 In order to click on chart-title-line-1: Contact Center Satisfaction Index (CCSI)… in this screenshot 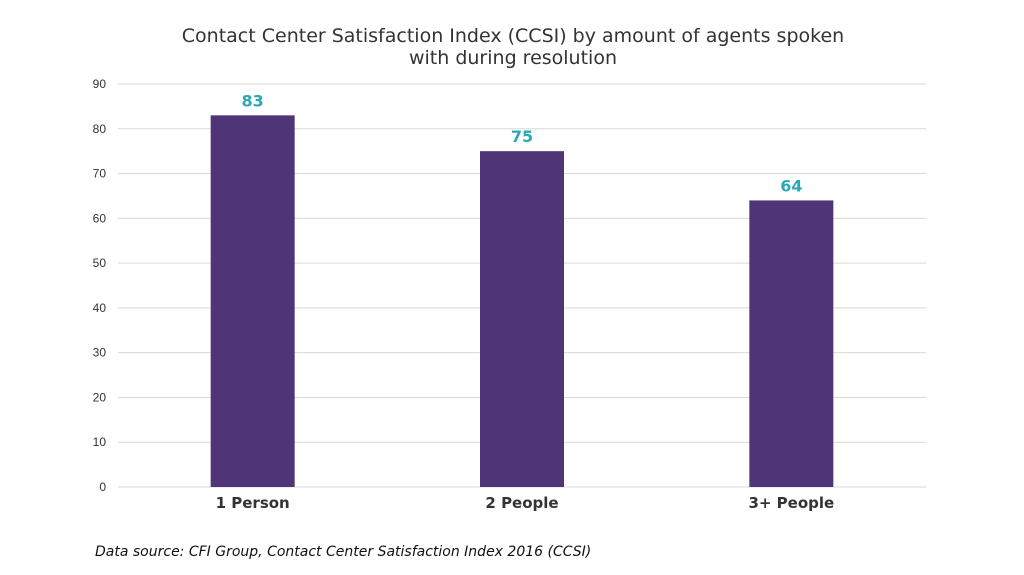, I will do `click(513, 36)`.